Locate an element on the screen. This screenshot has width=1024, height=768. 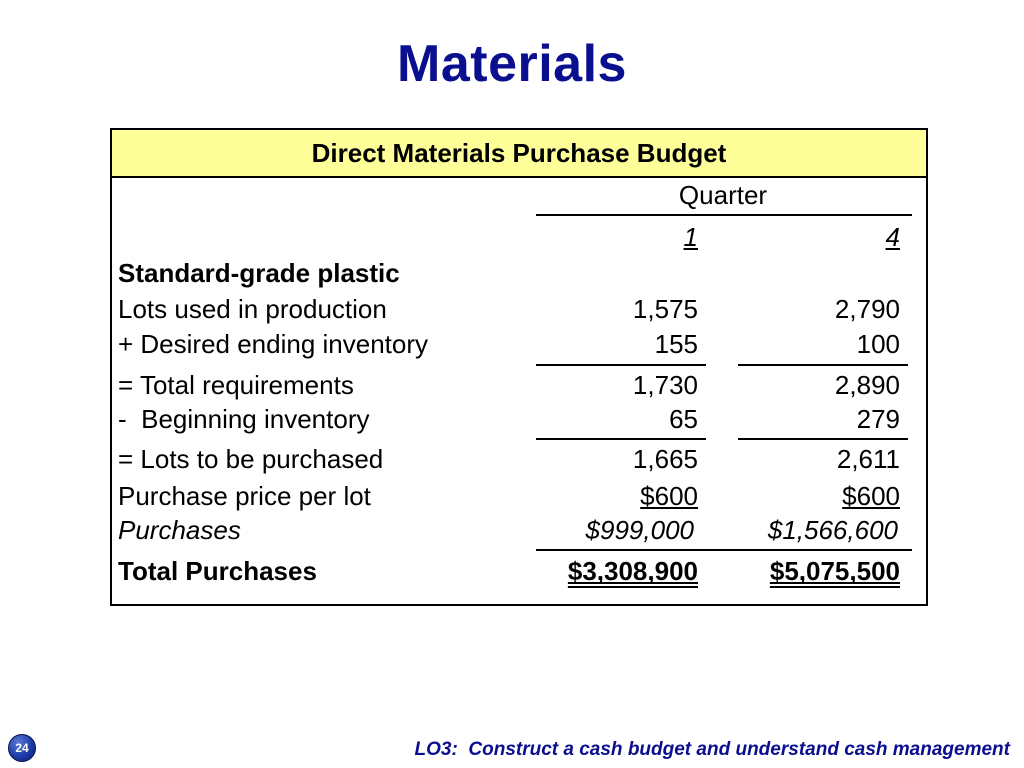
page-number-badge: 24 is located at coordinates (22, 748).